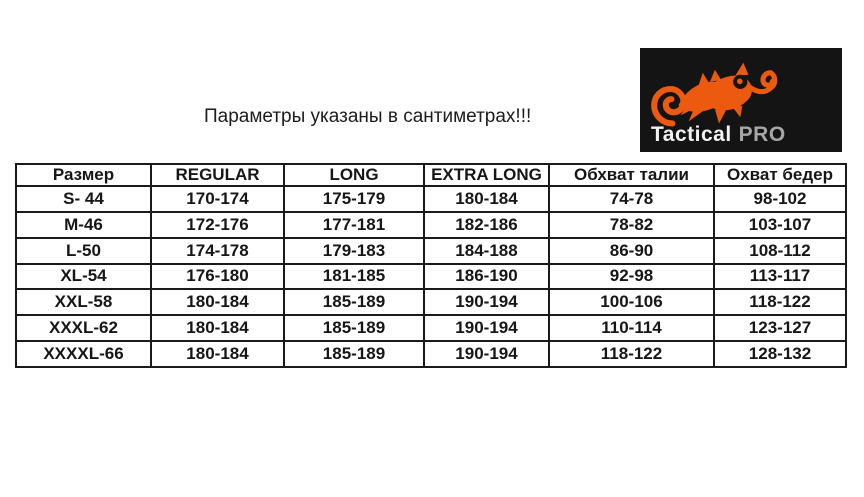 The height and width of the screenshot is (497, 864). I want to click on brand-name-second: PRO, so click(762, 134).